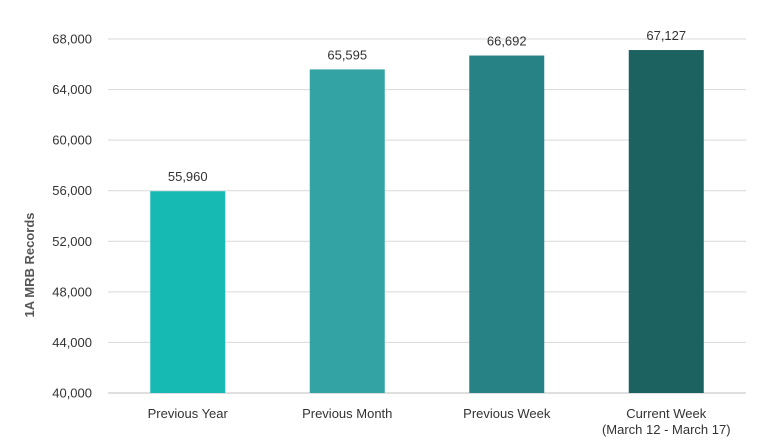  Describe the element at coordinates (666, 413) in the screenshot. I see `x-category-label: Current Week` at that location.